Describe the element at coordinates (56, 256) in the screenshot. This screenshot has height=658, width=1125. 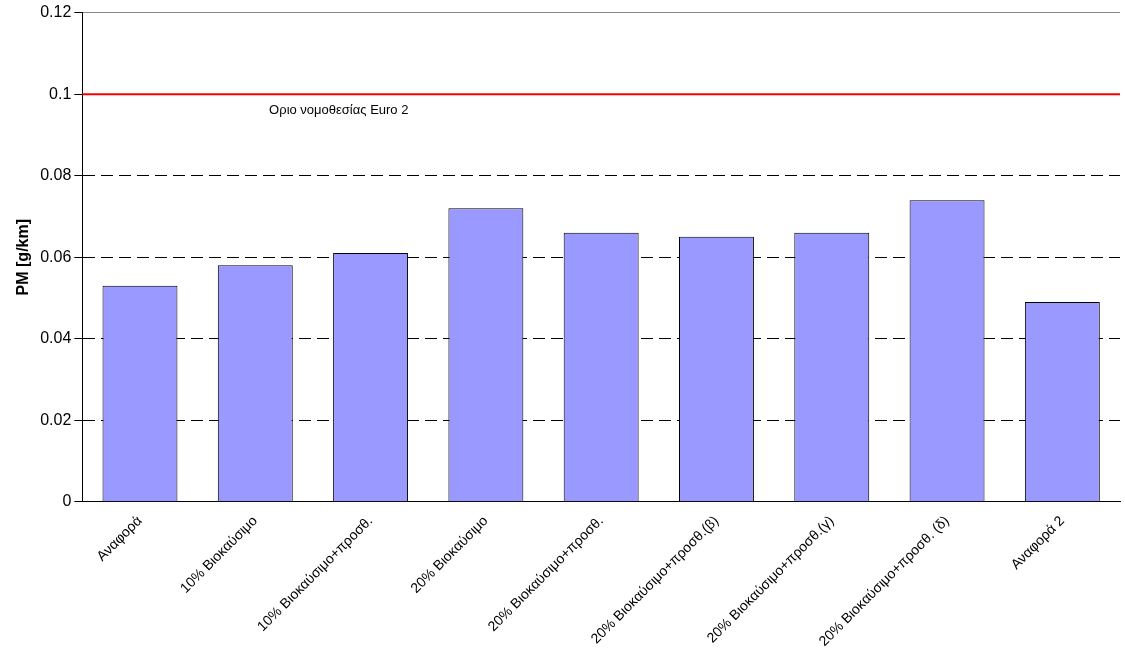
I see `y-tick-label: 0.06` at that location.